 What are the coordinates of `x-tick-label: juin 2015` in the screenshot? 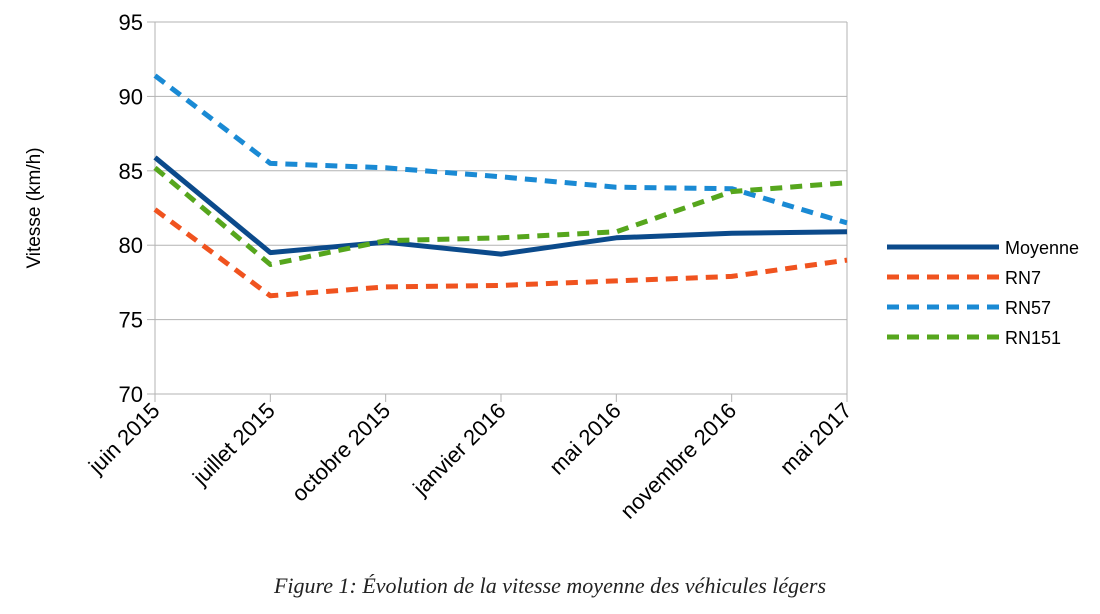 It's located at (124, 439).